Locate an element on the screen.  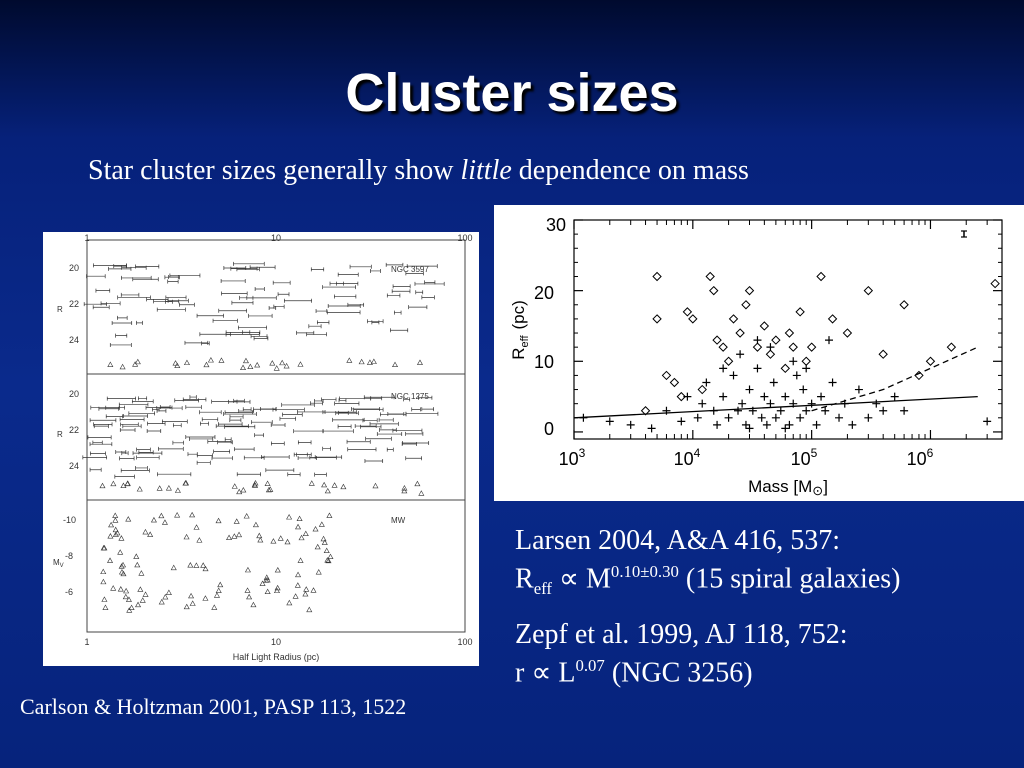
bottom-tick-10: 10 is located at coordinates (276, 642).